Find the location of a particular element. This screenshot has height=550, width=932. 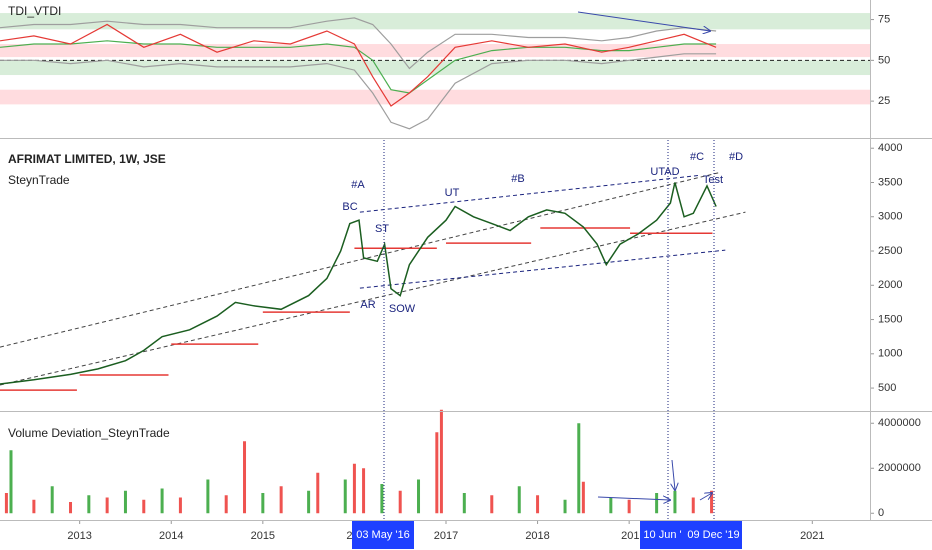

date-label: 10 Jun ' is located at coordinates (662, 535).